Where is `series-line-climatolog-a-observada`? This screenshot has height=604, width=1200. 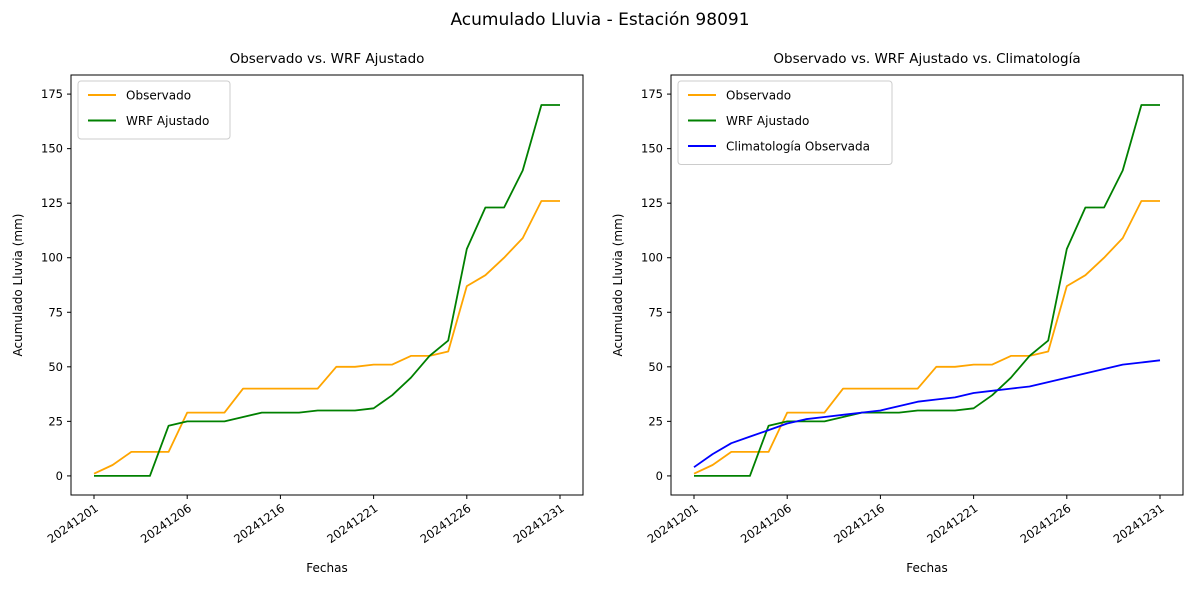
series-line-climatolog-a-observada is located at coordinates (927, 413).